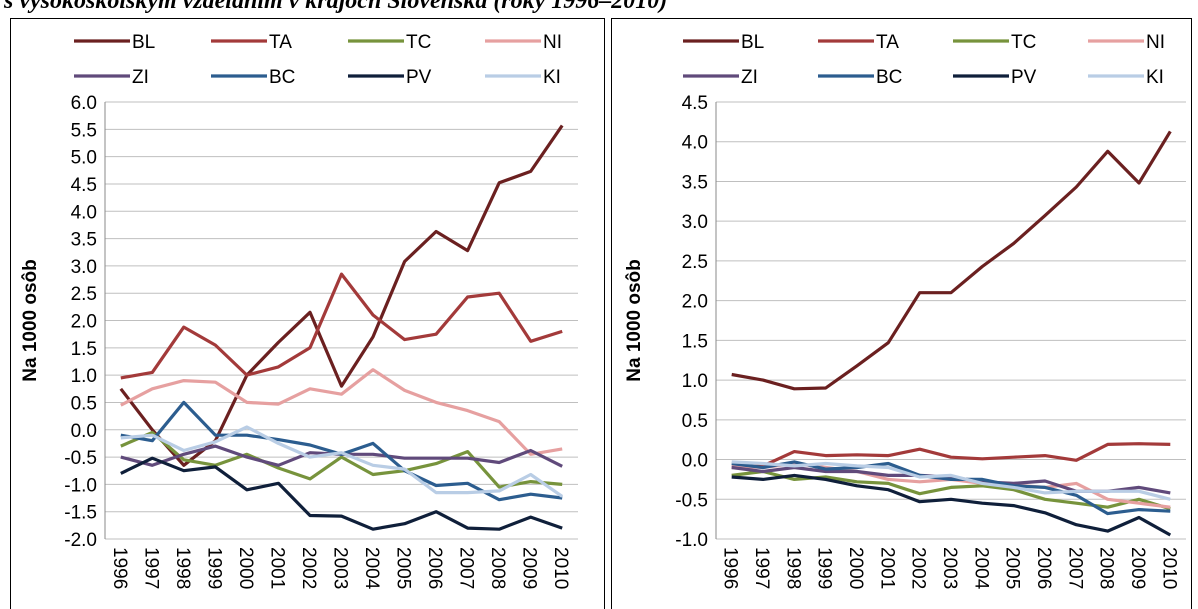 The width and height of the screenshot is (1198, 609). Describe the element at coordinates (80, 513) in the screenshot. I see `y-tick-label: -1.5` at that location.